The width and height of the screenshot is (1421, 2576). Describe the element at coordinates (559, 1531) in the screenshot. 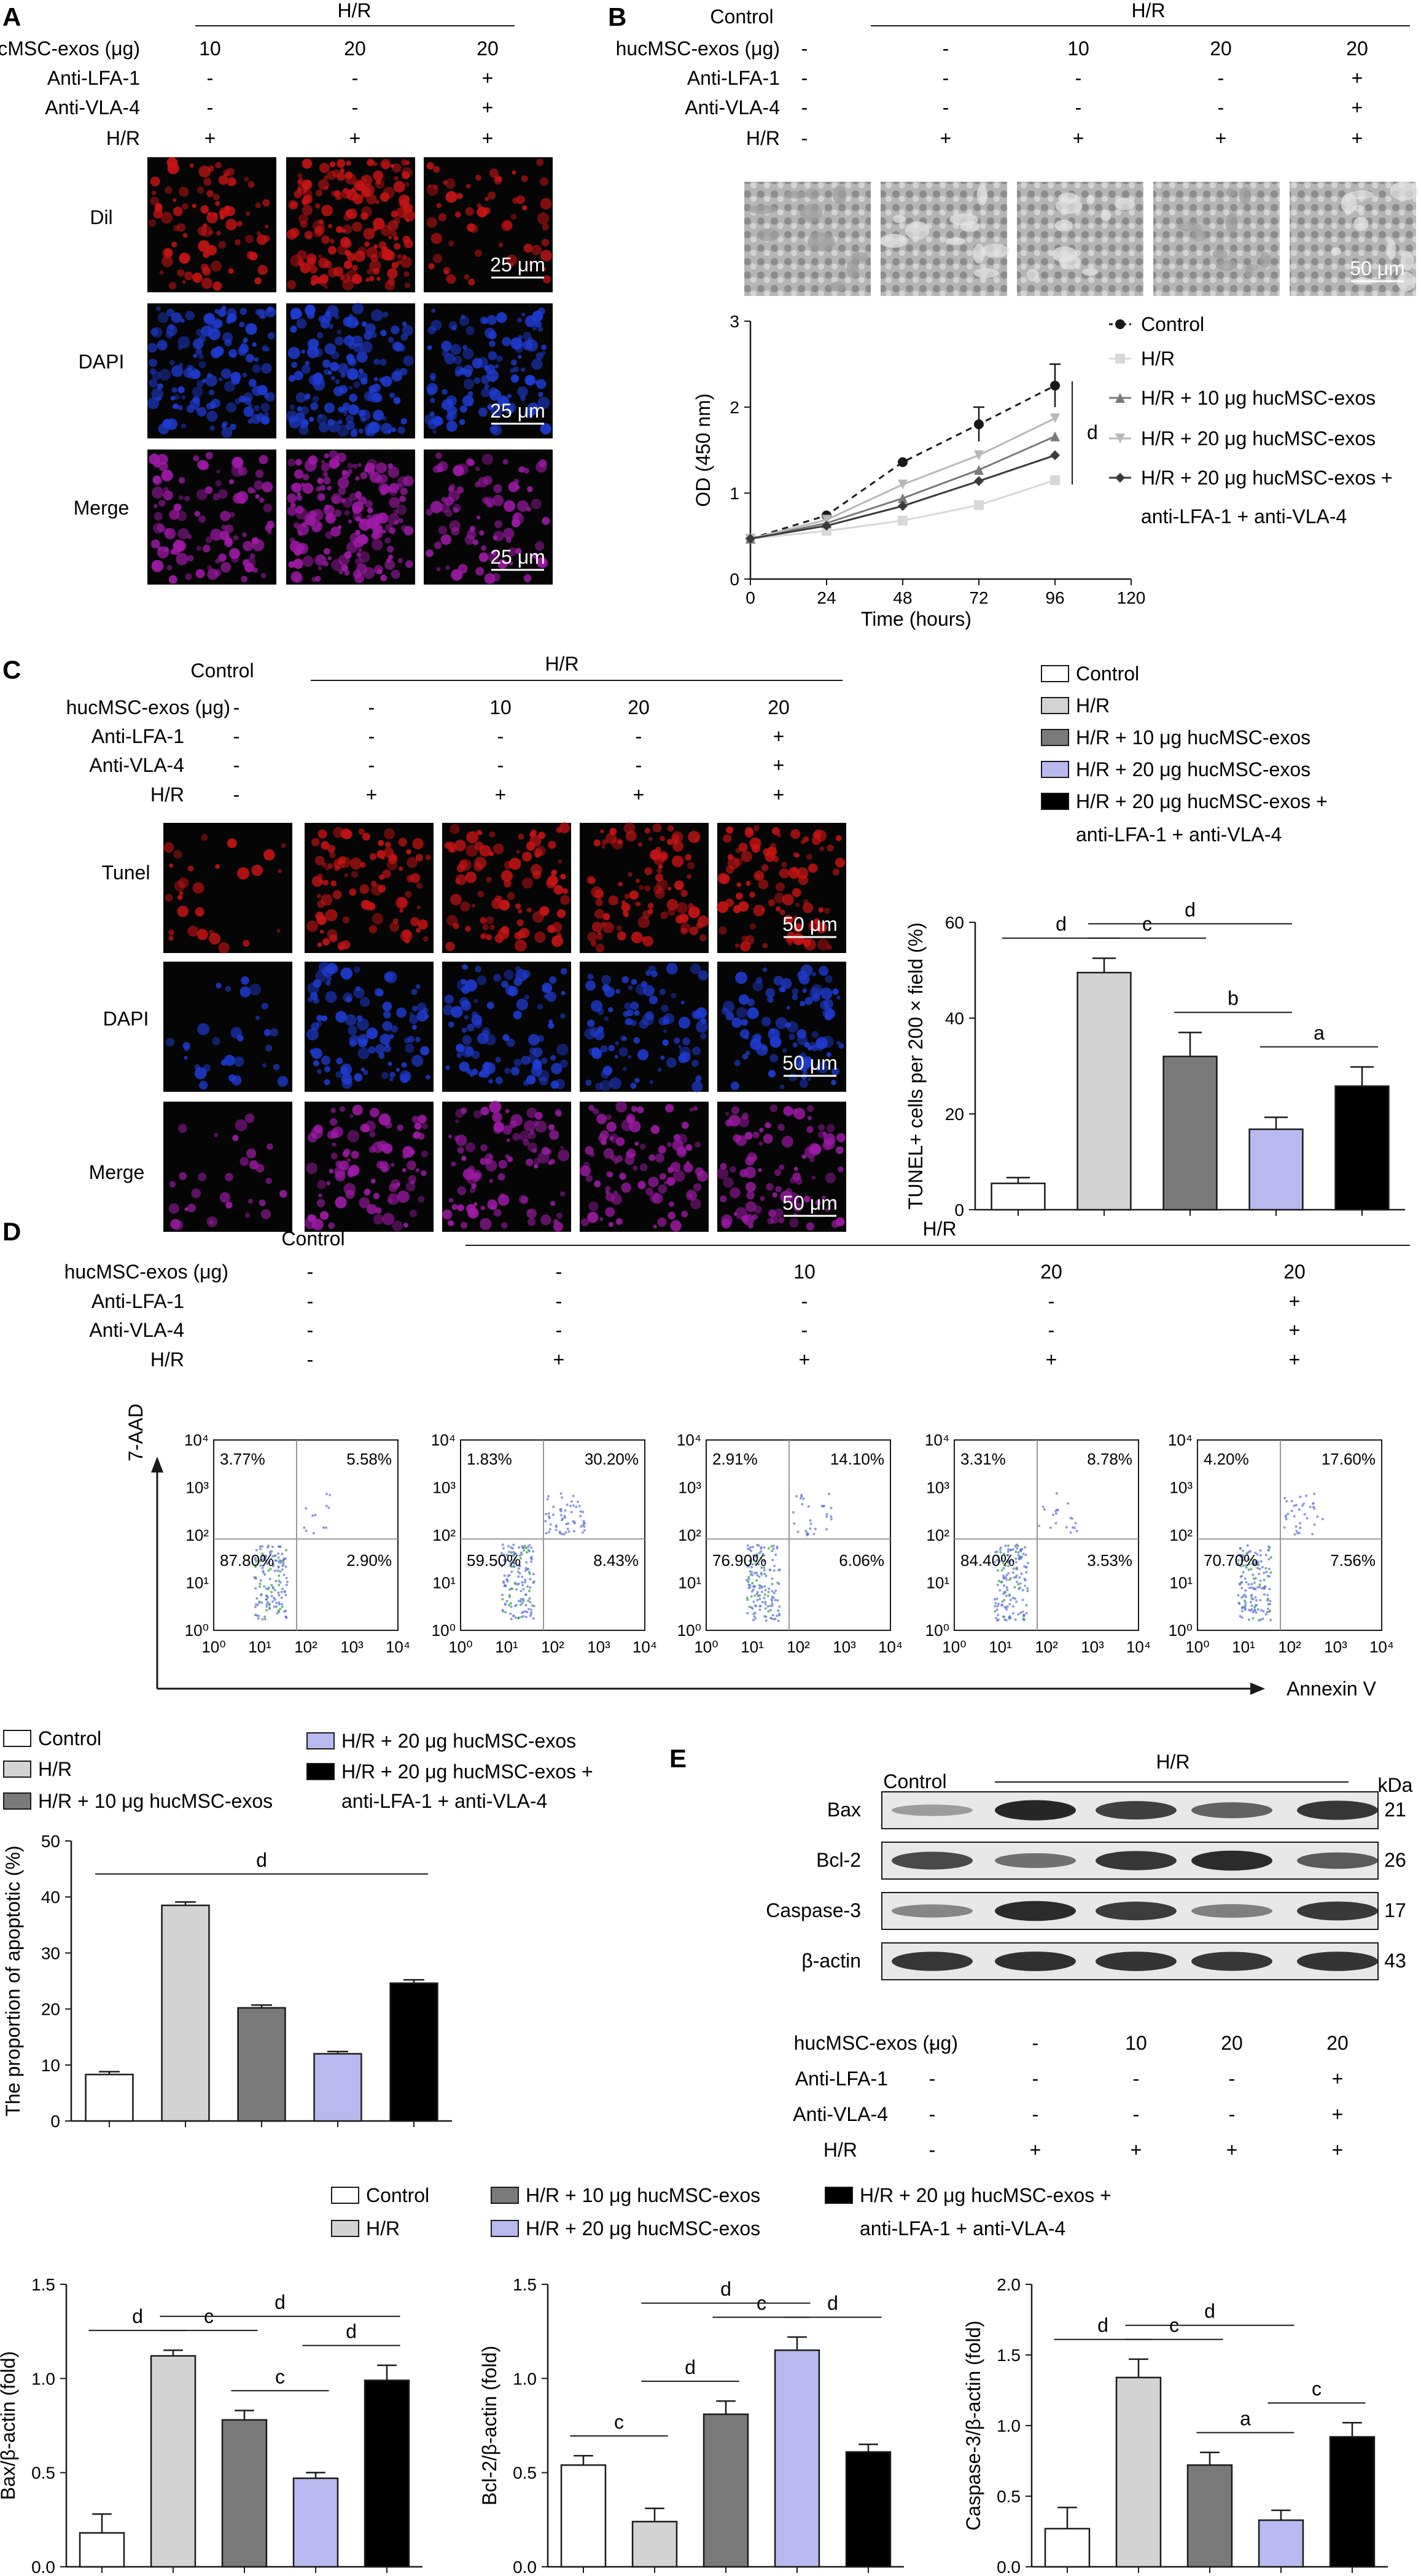

I see `flow-plot-1-event-ur` at that location.